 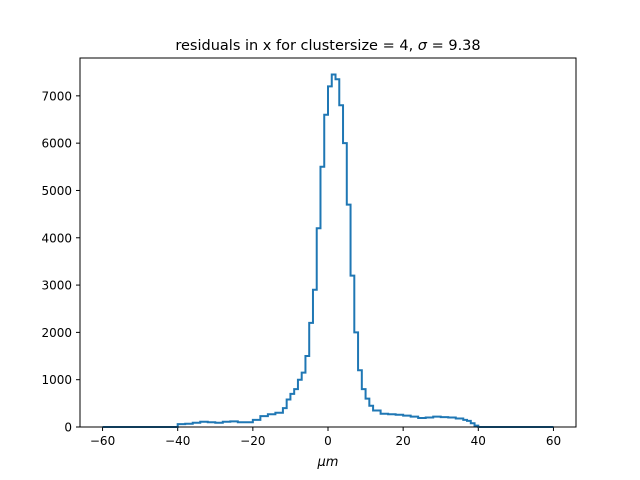 What do you see at coordinates (454, 46) in the screenshot?
I see `chart-title-suffix: = 9.38` at bounding box center [454, 46].